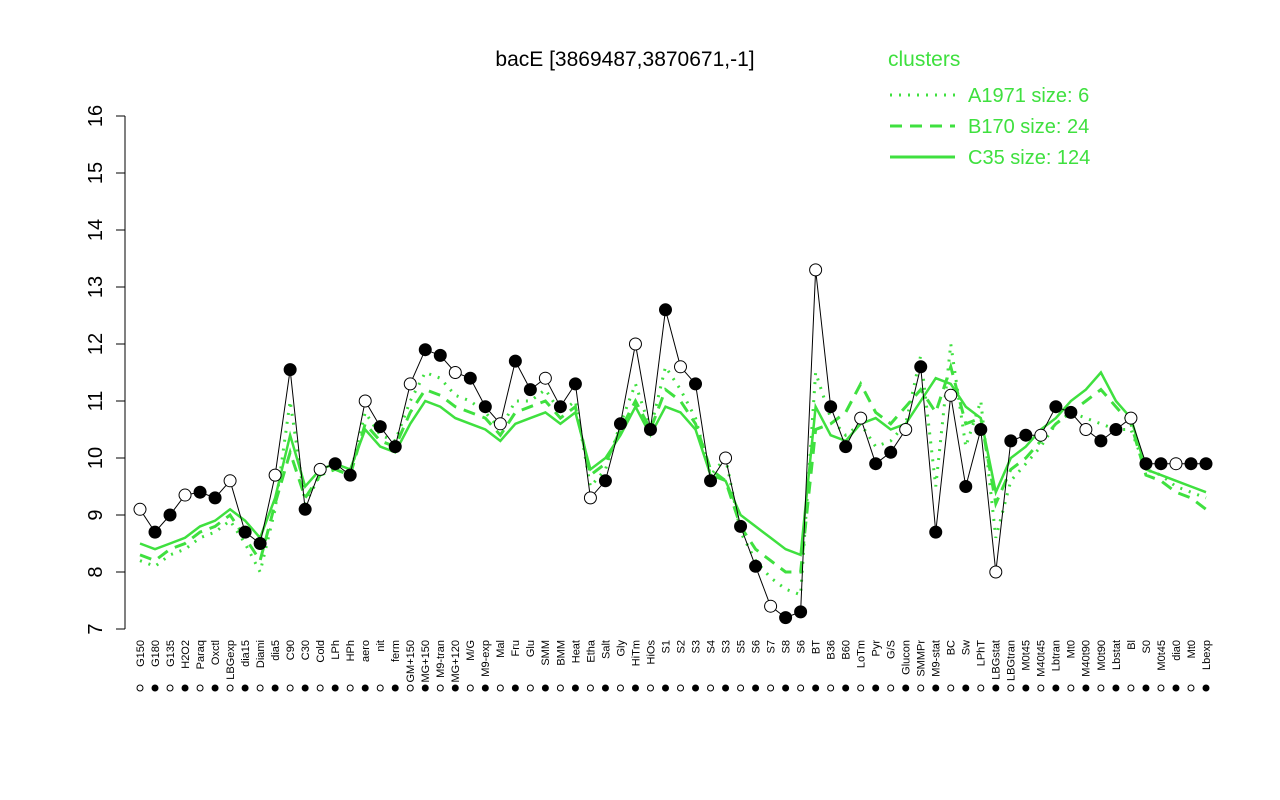 The width and height of the screenshot is (1280, 800). I want to click on x-tick-label: S5, so click(741, 646).